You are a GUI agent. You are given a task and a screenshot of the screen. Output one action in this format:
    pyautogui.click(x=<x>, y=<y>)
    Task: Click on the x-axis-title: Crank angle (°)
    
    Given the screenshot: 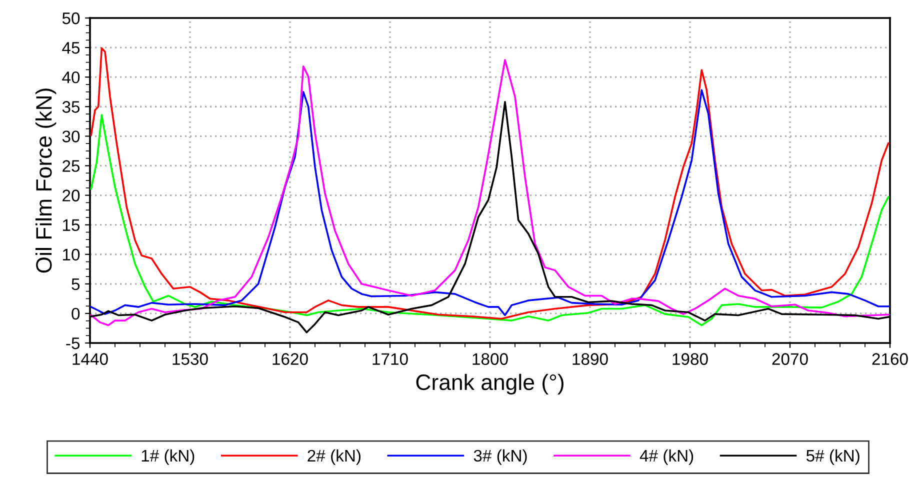 What is the action you would take?
    pyautogui.click(x=490, y=384)
    